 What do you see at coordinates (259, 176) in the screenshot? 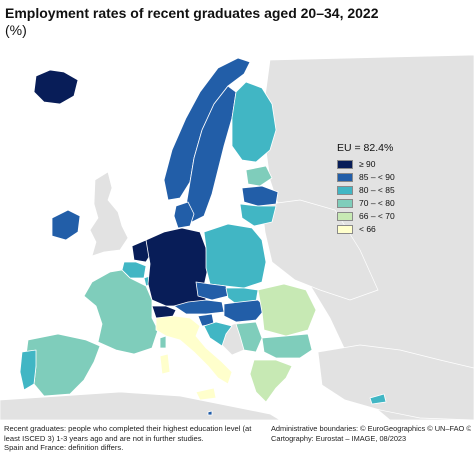
I see `estonia` at bounding box center [259, 176].